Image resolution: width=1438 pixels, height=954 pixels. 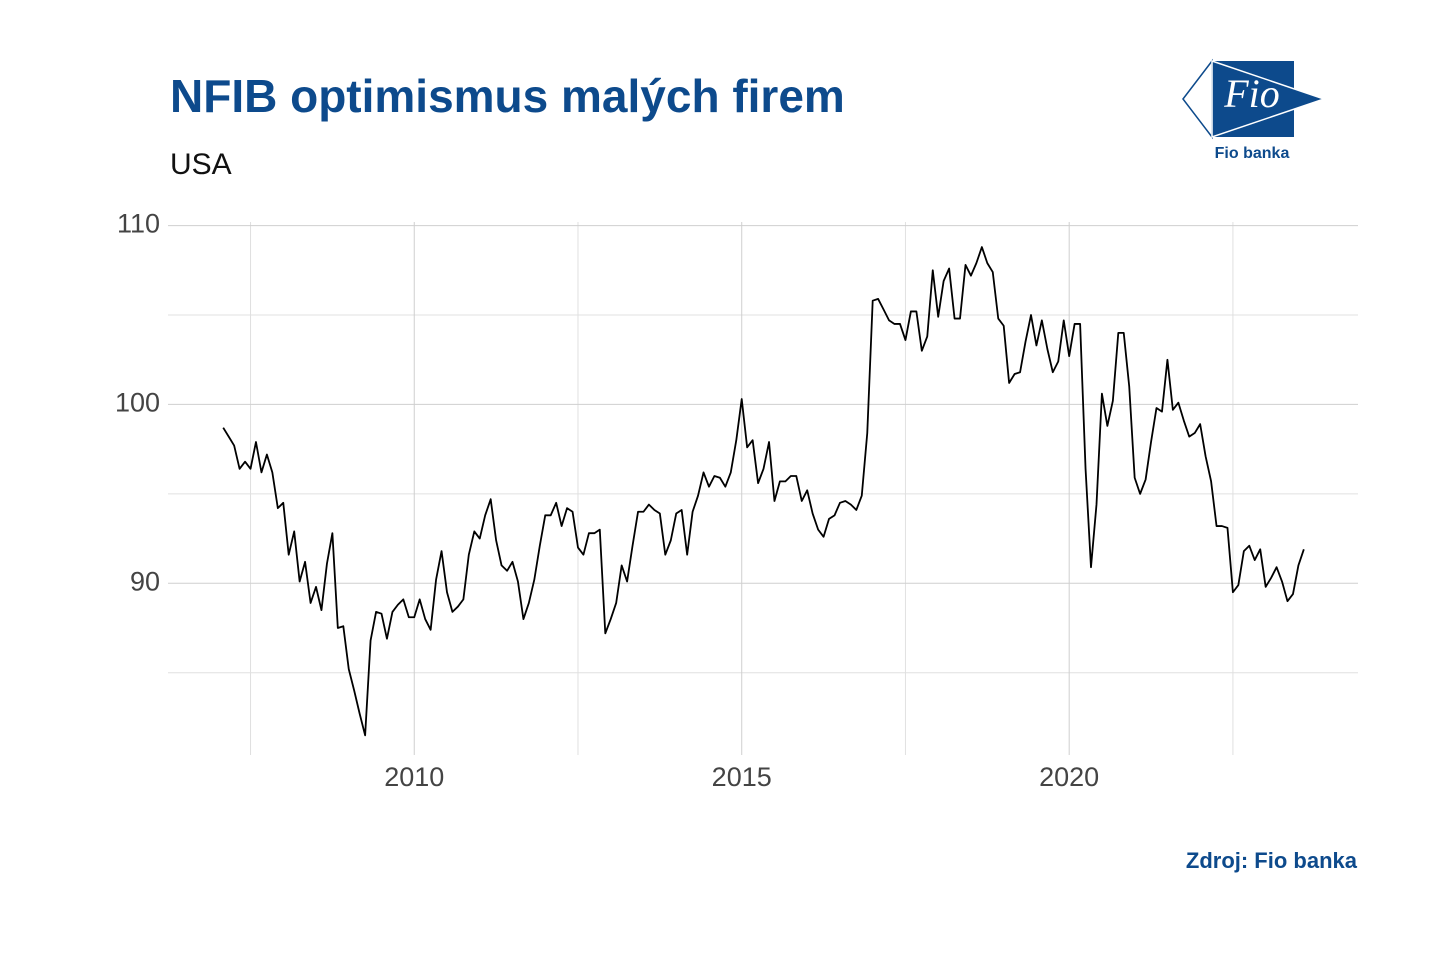 What do you see at coordinates (414, 777) in the screenshot?
I see `x-tick-label: 2010` at bounding box center [414, 777].